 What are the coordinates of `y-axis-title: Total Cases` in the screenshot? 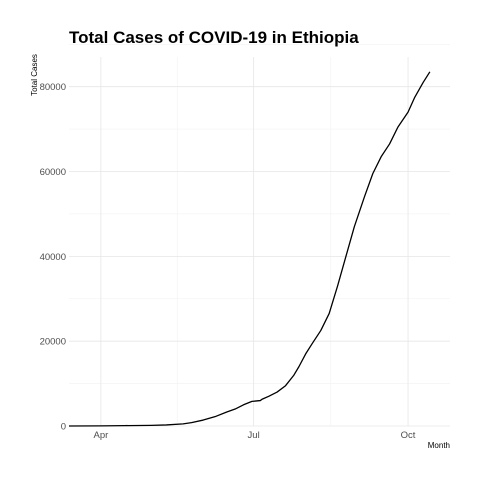 It's located at (34, 75).